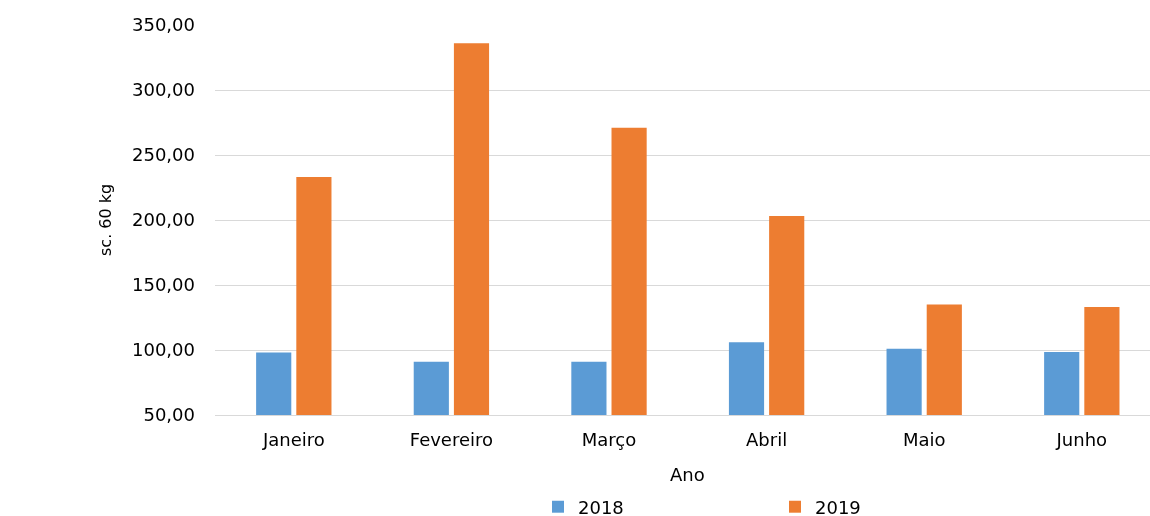 This screenshot has height=516, width=1150. Describe the element at coordinates (293, 439) in the screenshot. I see `x-tick-label: Janeiro` at that location.